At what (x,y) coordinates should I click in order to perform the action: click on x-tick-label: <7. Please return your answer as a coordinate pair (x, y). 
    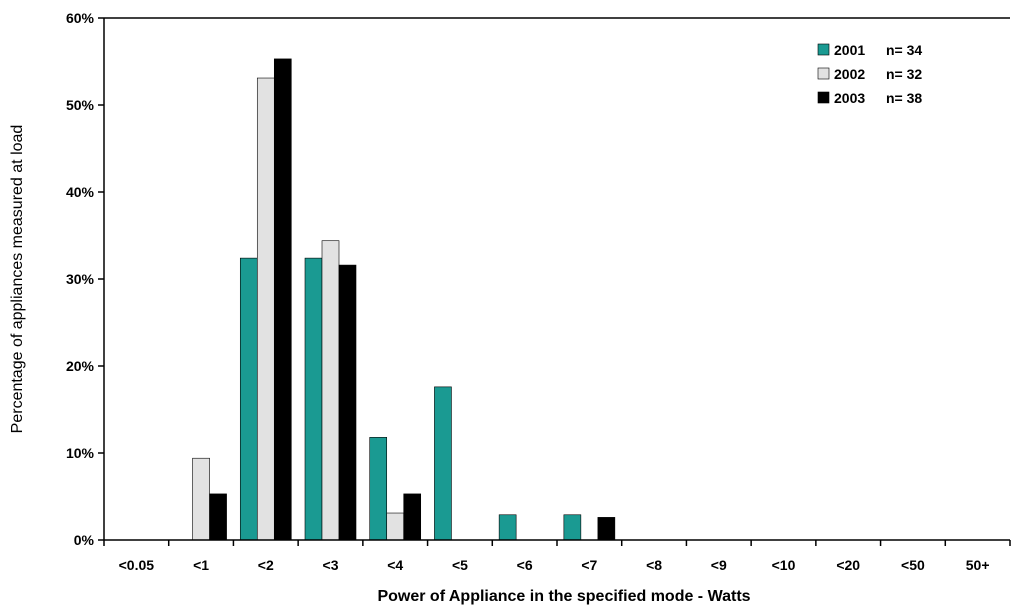
    Looking at the image, I should click on (589, 565).